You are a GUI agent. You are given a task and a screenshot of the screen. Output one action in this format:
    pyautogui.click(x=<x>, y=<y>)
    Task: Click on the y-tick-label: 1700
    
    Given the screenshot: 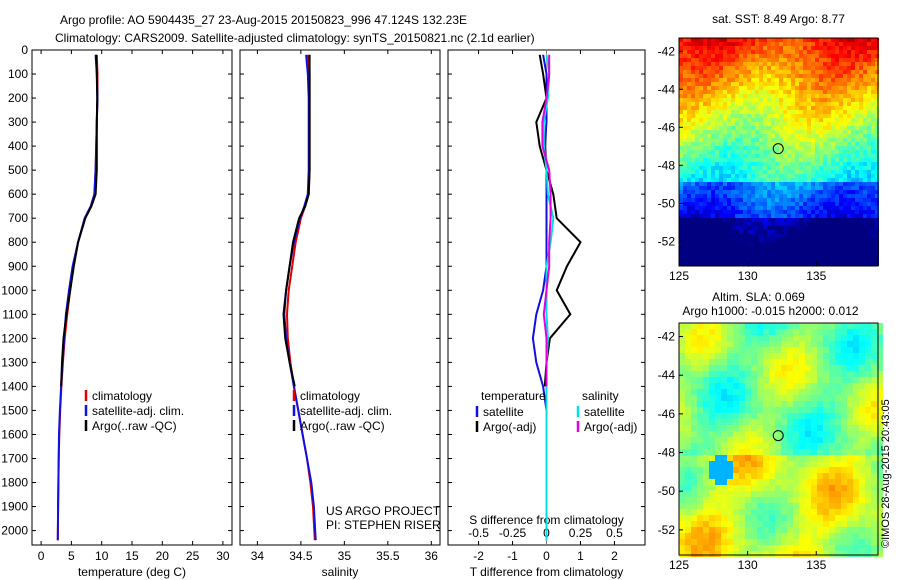 What is the action you would take?
    pyautogui.click(x=14, y=458)
    